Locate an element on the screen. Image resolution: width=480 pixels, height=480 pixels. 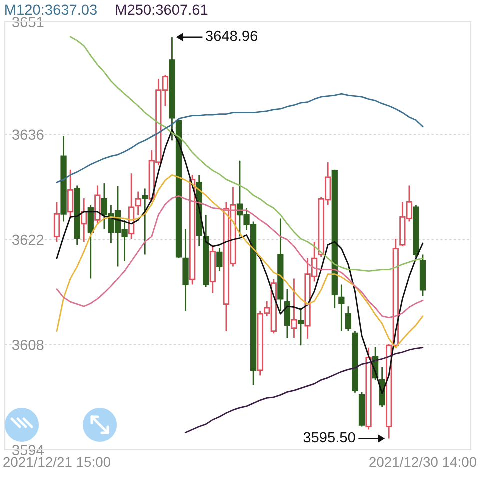
x-tick-label: 2021/12/30 14:00 is located at coordinates (423, 462).